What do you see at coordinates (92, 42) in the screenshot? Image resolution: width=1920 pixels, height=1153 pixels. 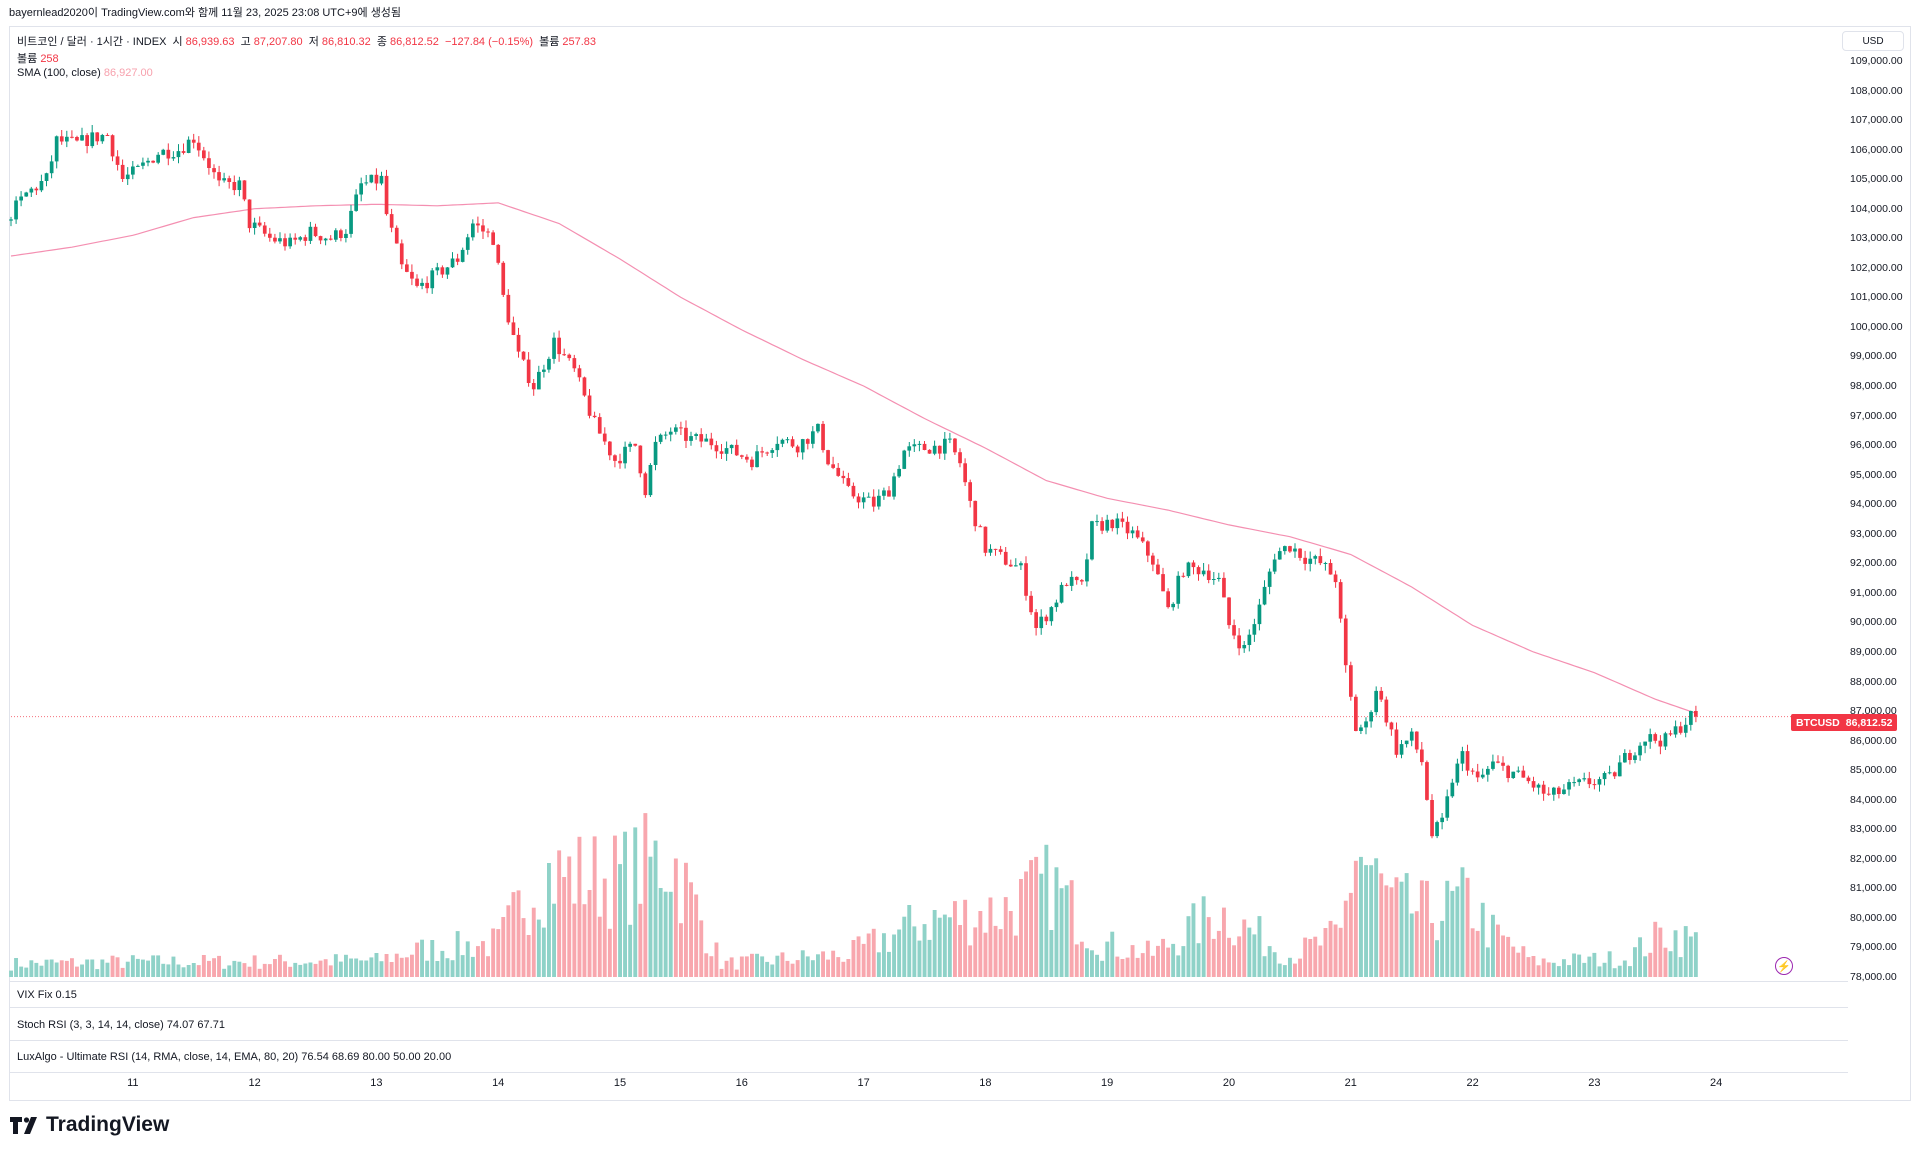 I see `symbol-name: 비트코인 / 달러 · 1시간 · INDEX` at bounding box center [92, 42].